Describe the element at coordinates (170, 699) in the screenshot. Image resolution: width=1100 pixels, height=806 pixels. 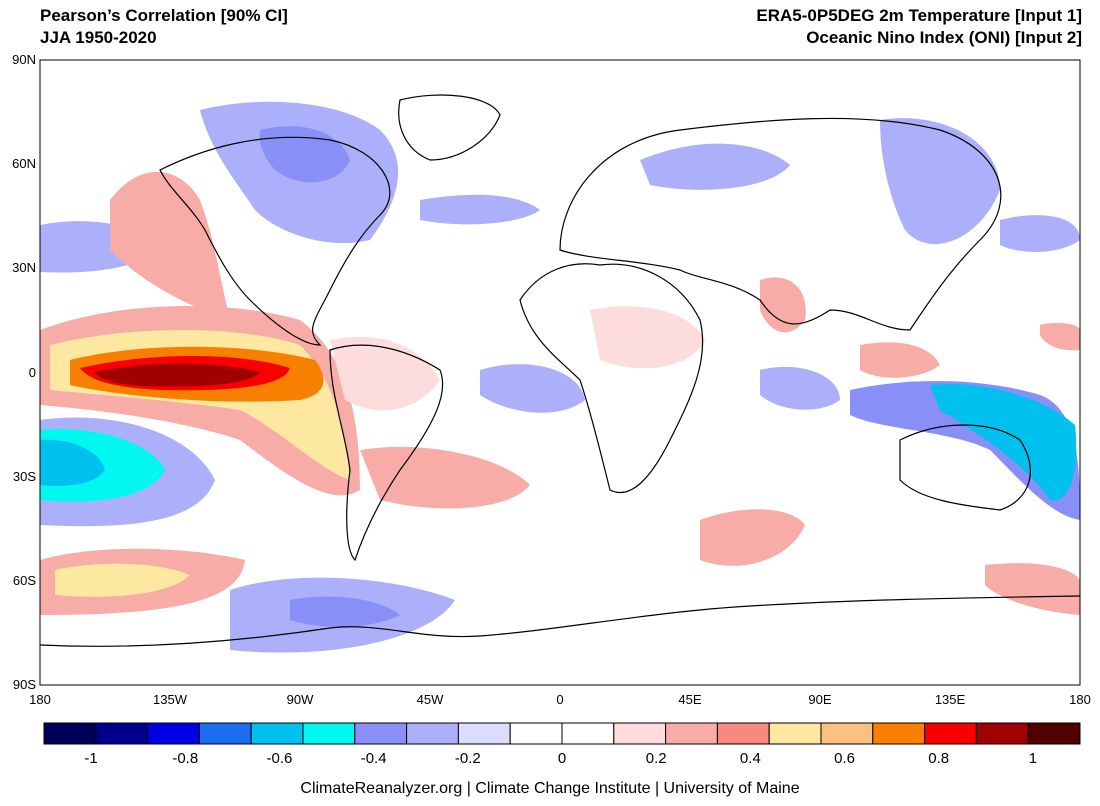
I see `lon-label: 135W` at that location.